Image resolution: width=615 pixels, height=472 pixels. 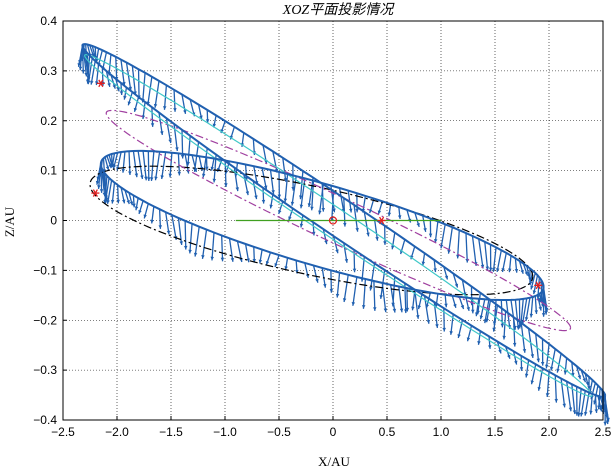 What do you see at coordinates (171, 432) in the screenshot?
I see `x-tick-label: −1.5` at bounding box center [171, 432].